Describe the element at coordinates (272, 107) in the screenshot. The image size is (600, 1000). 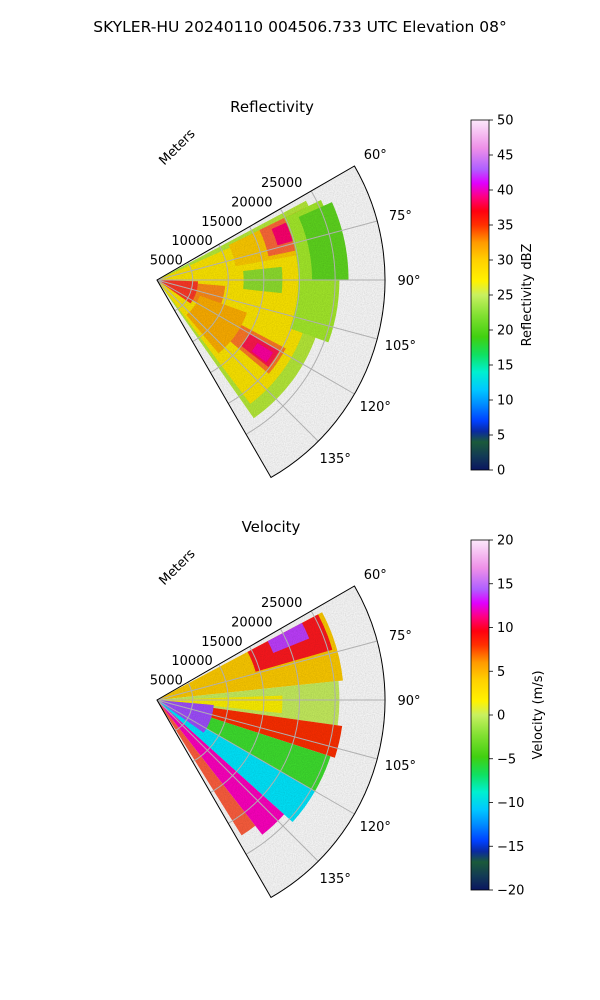
I see `reflectivity-title: Reflectivity` at that location.